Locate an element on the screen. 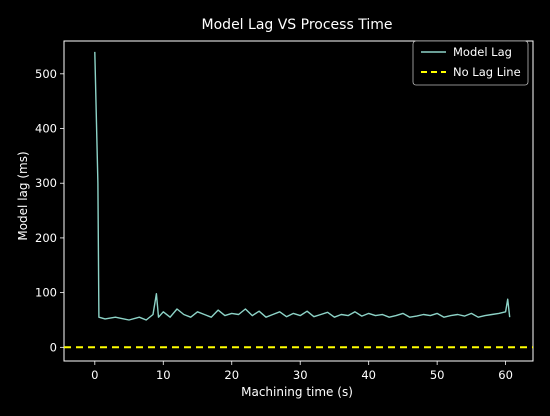  x-tick-label: 10 is located at coordinates (163, 375).